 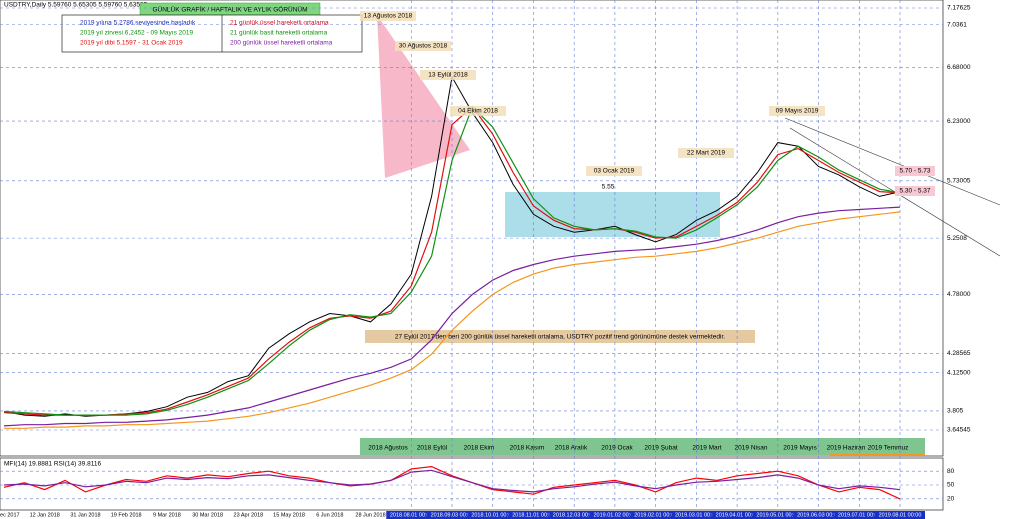 I want to click on note: 2019 yıl dibi 5,1597 - 31 Ocak 2019, so click(x=131, y=43).